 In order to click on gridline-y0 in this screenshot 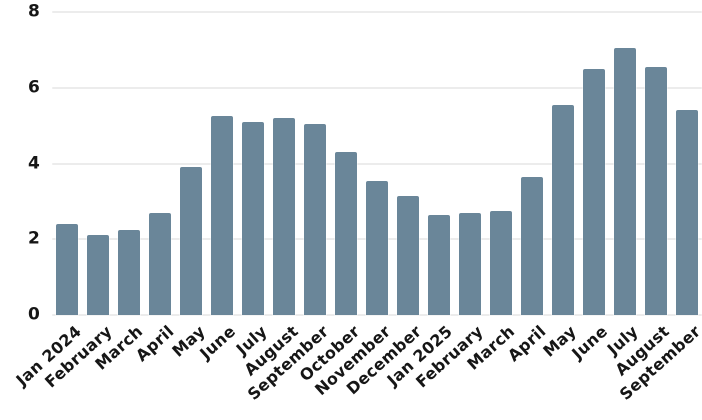, I will do `click(377, 315)`.